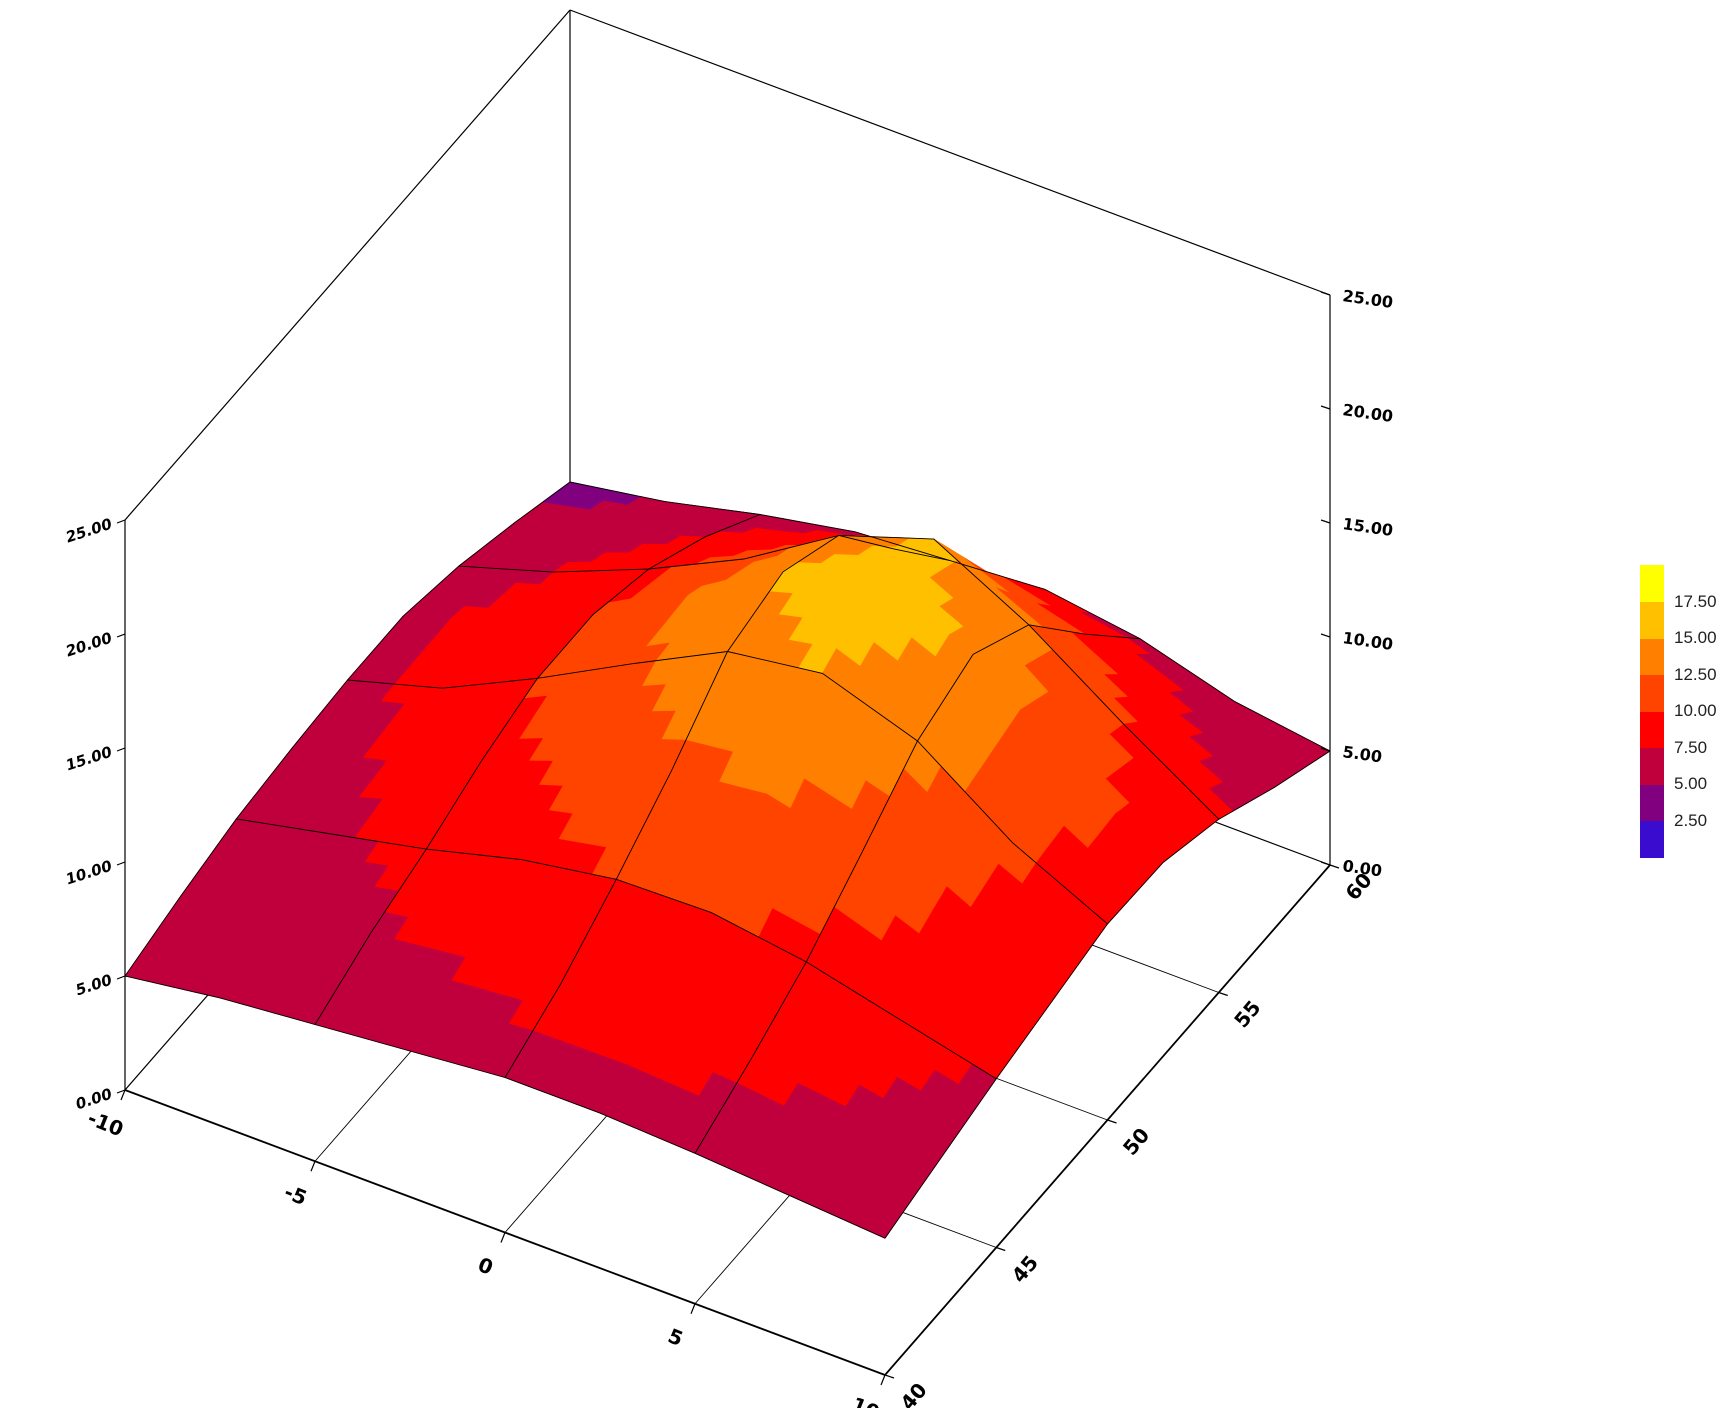 The width and height of the screenshot is (1733, 1408). I want to click on colorbar-label: 12.50, so click(1695, 674).